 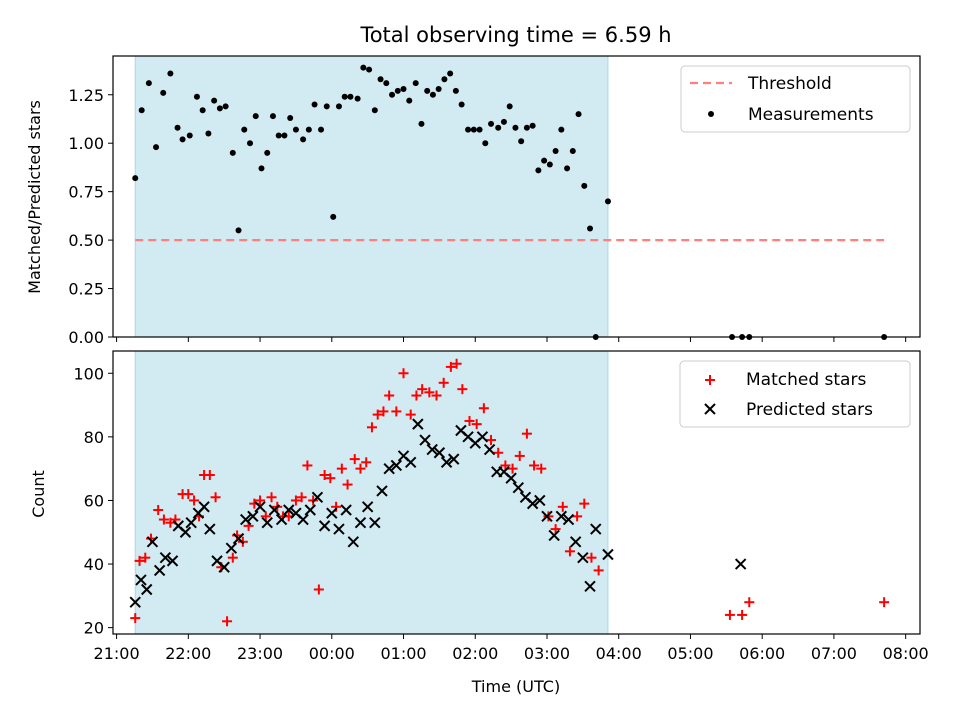 I want to click on x-tick-label-11: 08:00, so click(x=906, y=653).